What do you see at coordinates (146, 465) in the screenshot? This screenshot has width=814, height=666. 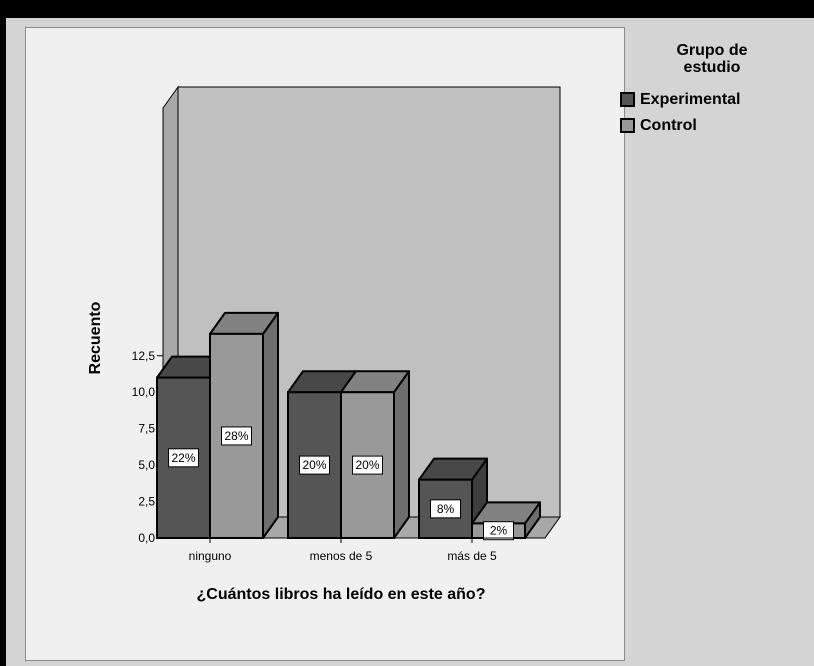 I see `y-tick-label: 5,0` at bounding box center [146, 465].